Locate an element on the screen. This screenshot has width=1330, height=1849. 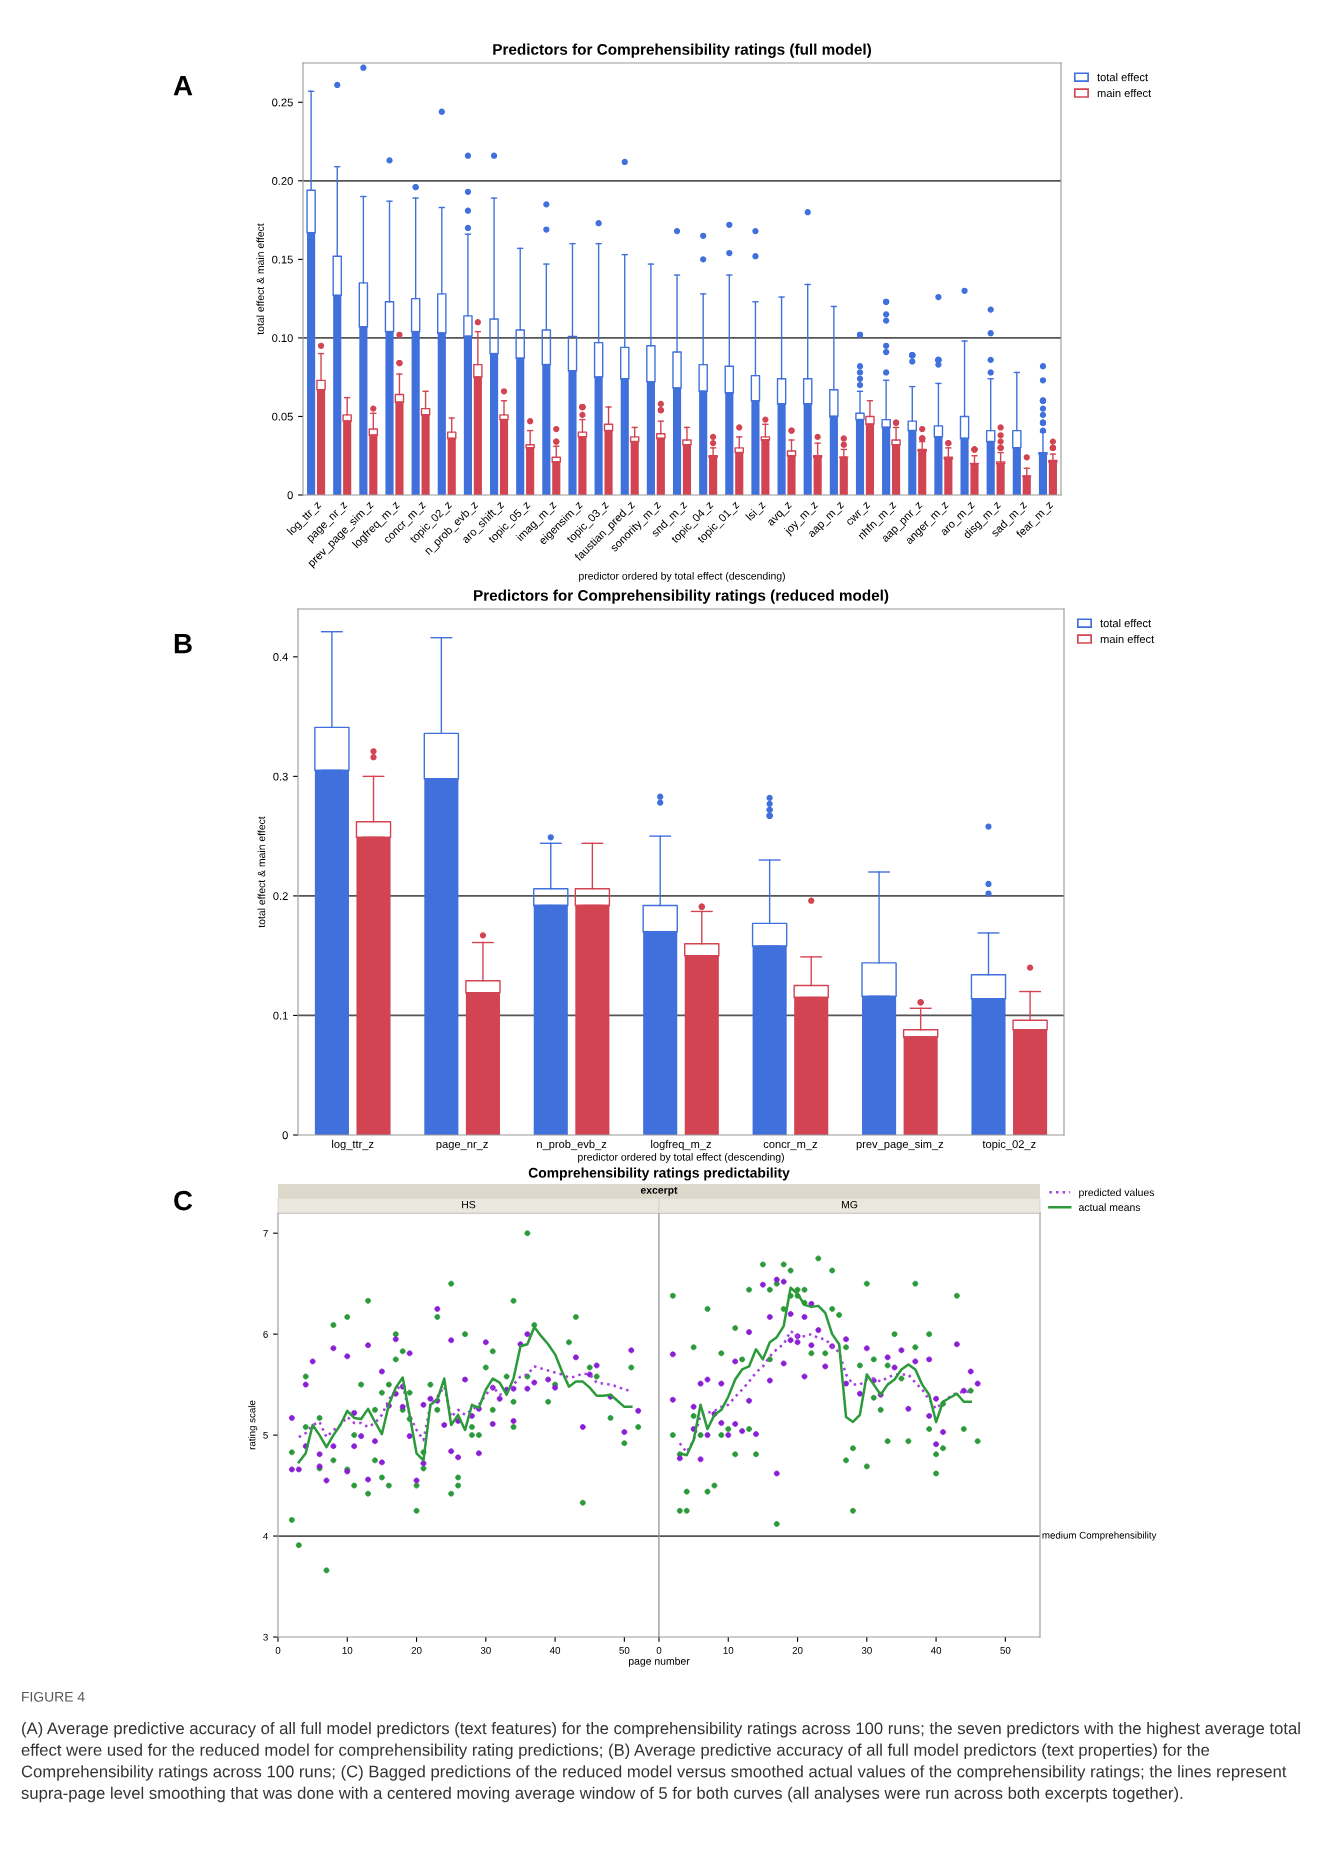
x-axis-title: page number is located at coordinates (659, 1662).